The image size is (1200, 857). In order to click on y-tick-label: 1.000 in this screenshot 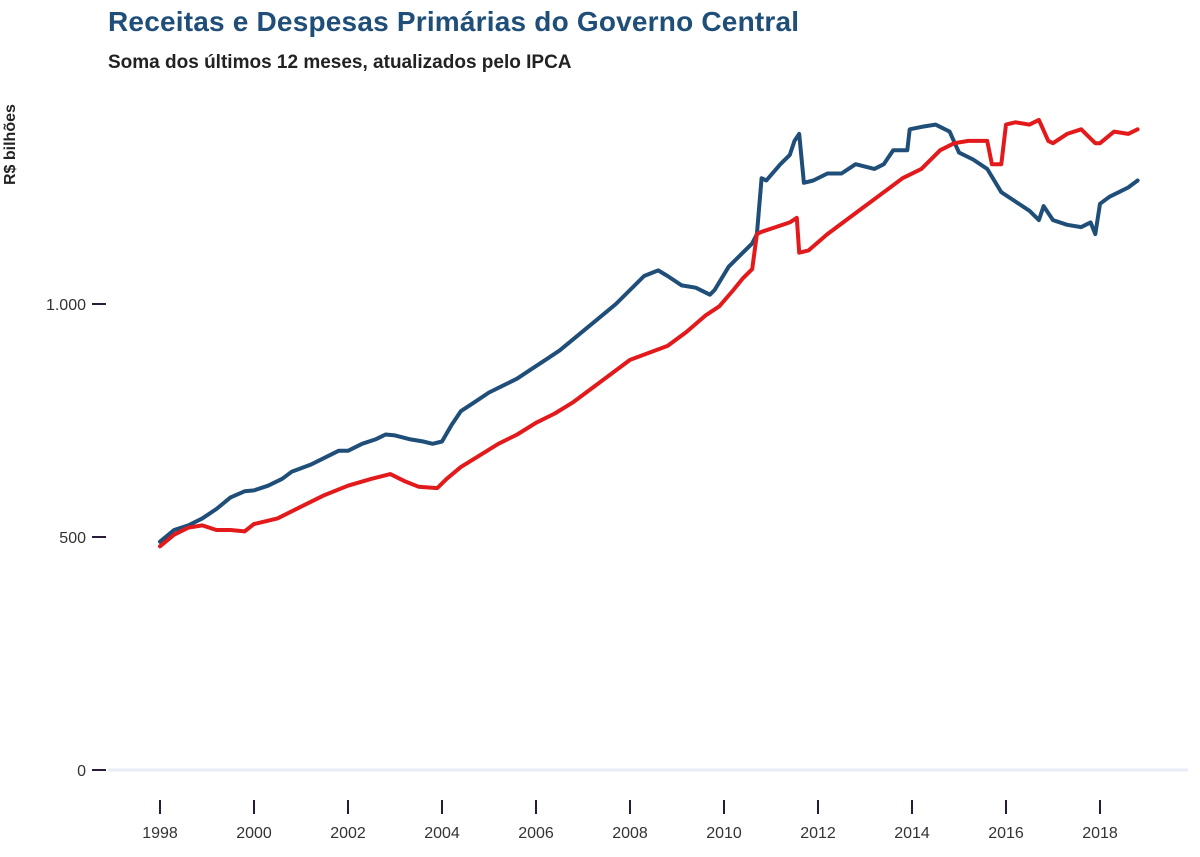, I will do `click(66, 305)`.